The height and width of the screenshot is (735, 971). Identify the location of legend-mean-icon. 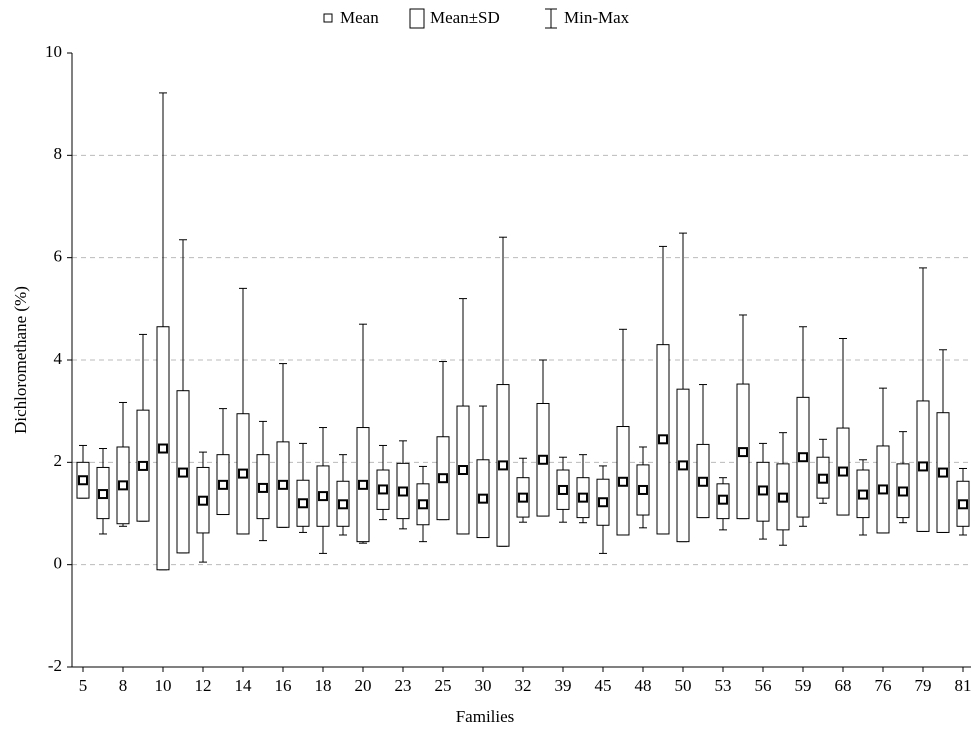
(328, 18).